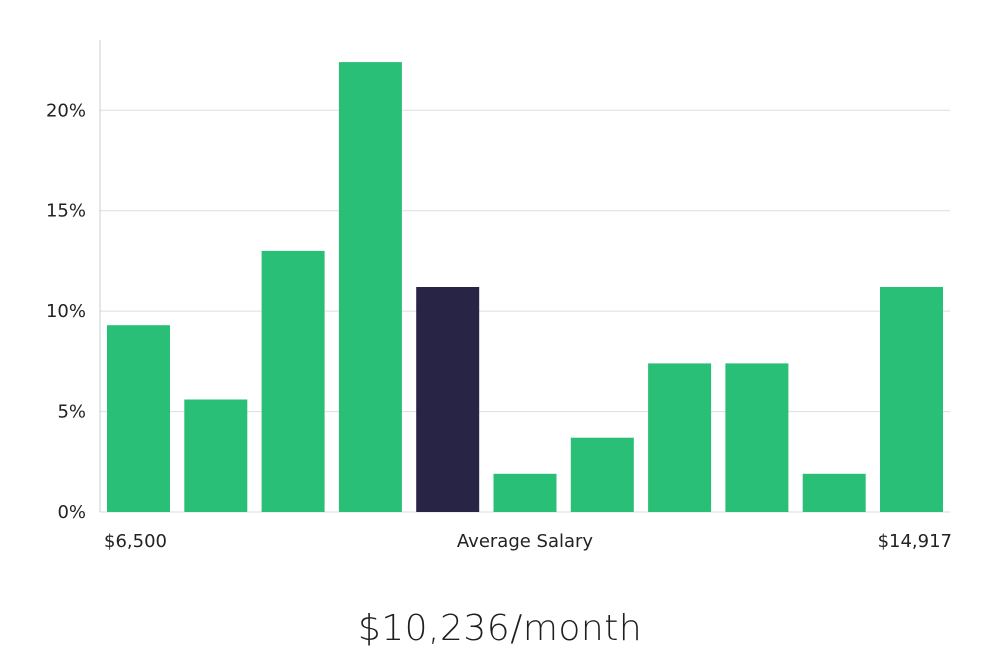  What do you see at coordinates (66, 110) in the screenshot?
I see `y-tick-label: 20%` at bounding box center [66, 110].